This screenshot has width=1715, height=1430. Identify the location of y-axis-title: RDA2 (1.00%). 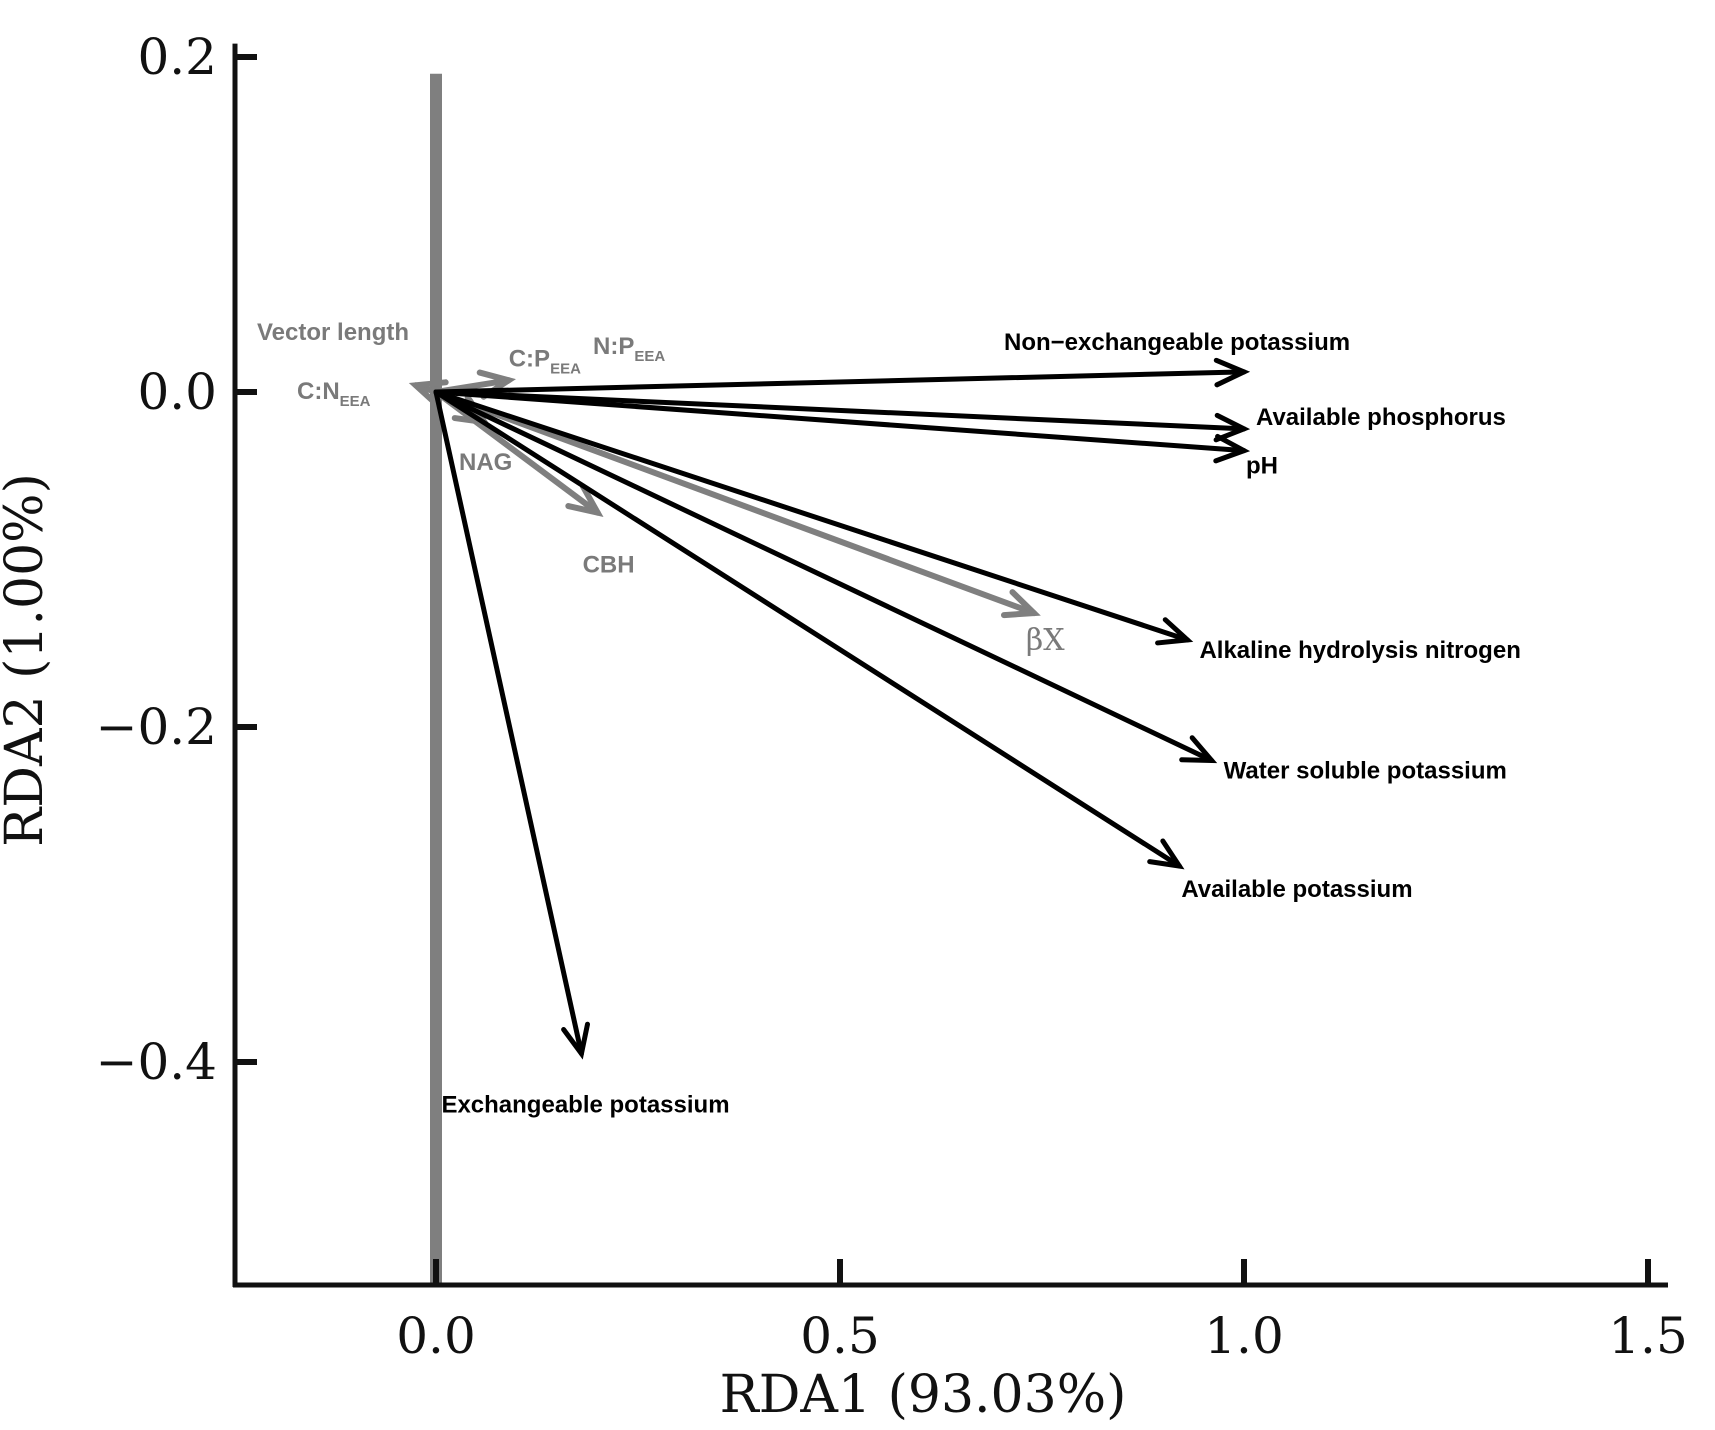
(27, 660).